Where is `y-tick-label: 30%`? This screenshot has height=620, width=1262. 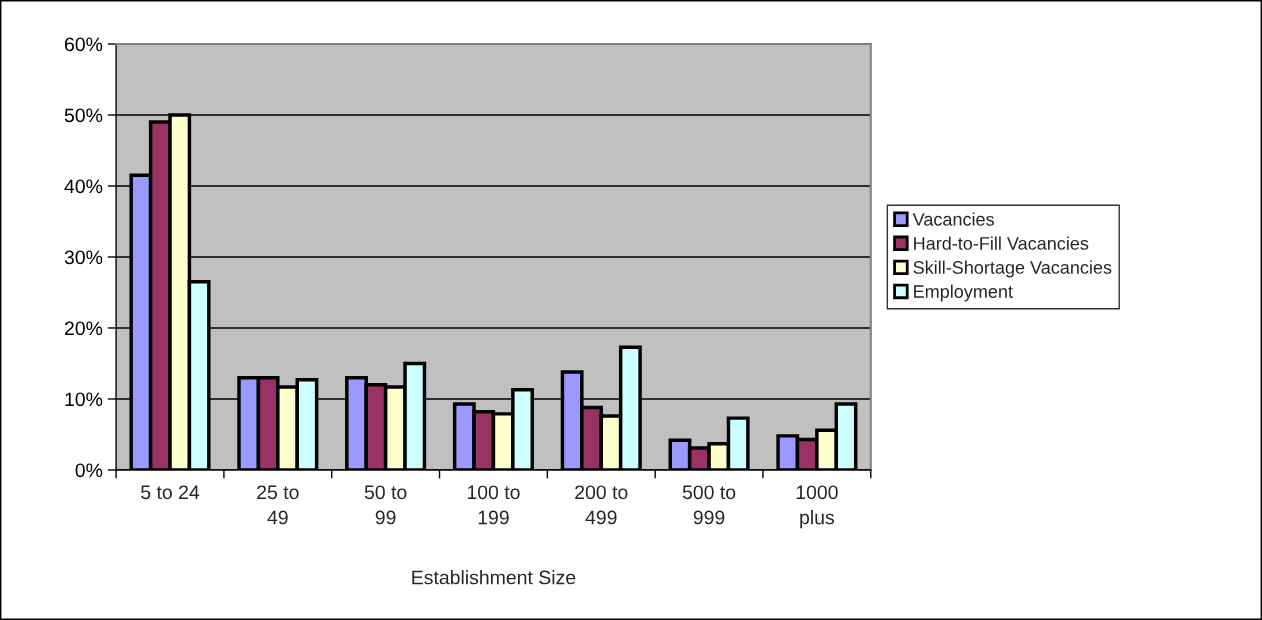 y-tick-label: 30% is located at coordinates (83, 257).